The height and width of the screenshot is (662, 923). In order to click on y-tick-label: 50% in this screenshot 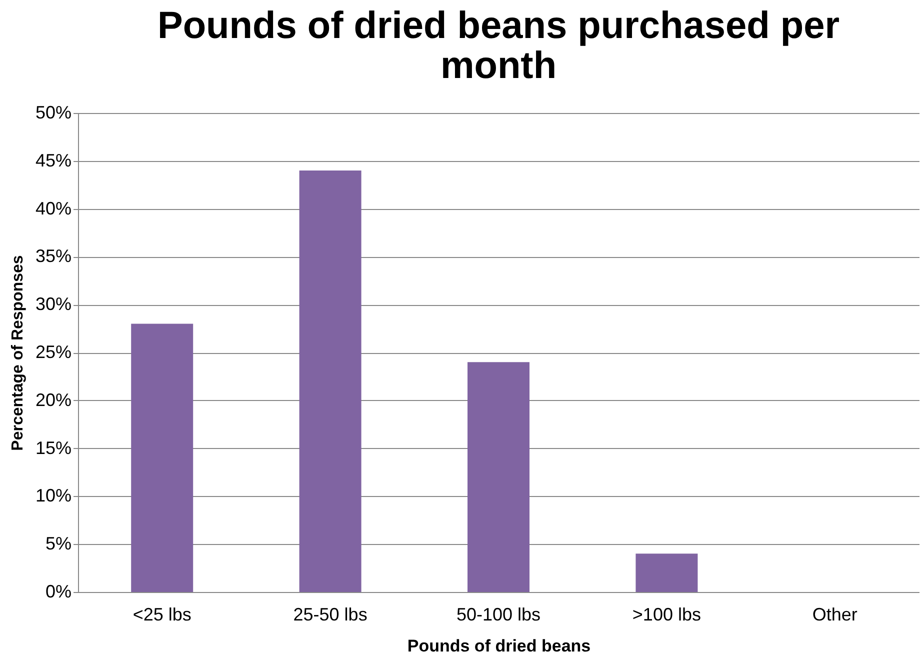, I will do `click(53, 112)`.